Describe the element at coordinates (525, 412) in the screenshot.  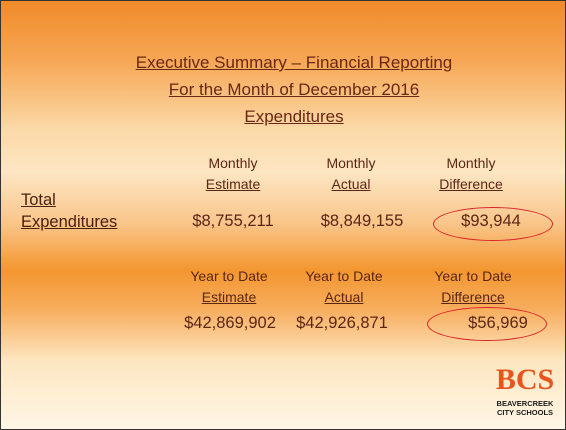
I see `logo-text: CITY SCHOOLS` at that location.